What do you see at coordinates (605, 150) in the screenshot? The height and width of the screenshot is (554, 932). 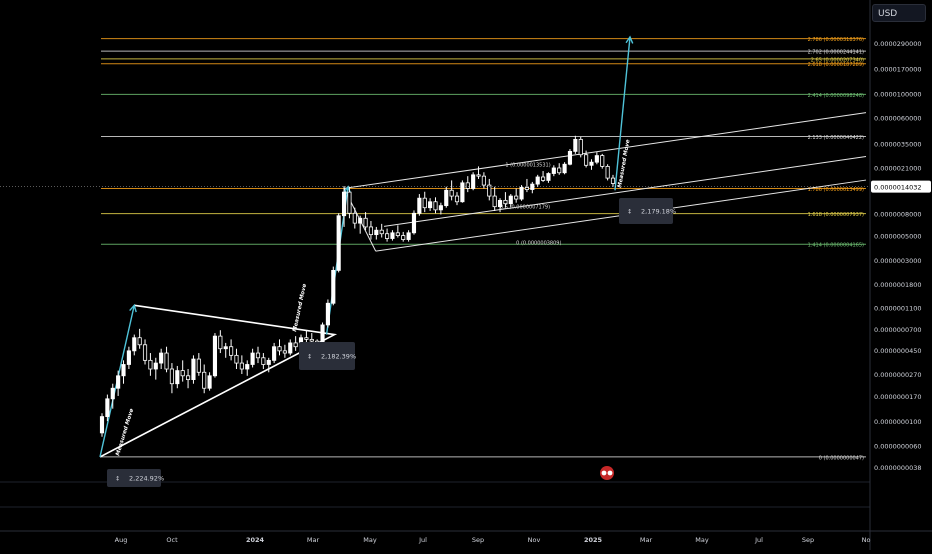 I see `channel-upper-line` at bounding box center [605, 150].